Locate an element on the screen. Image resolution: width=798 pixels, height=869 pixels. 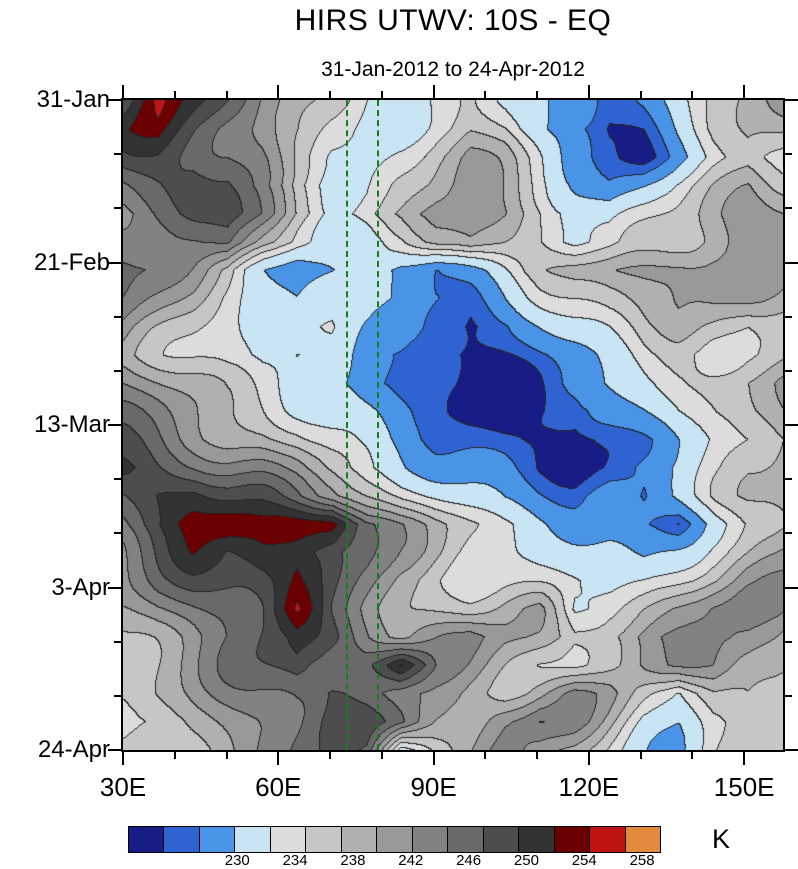
colorbar-tick-label: 234 is located at coordinates (295, 860).